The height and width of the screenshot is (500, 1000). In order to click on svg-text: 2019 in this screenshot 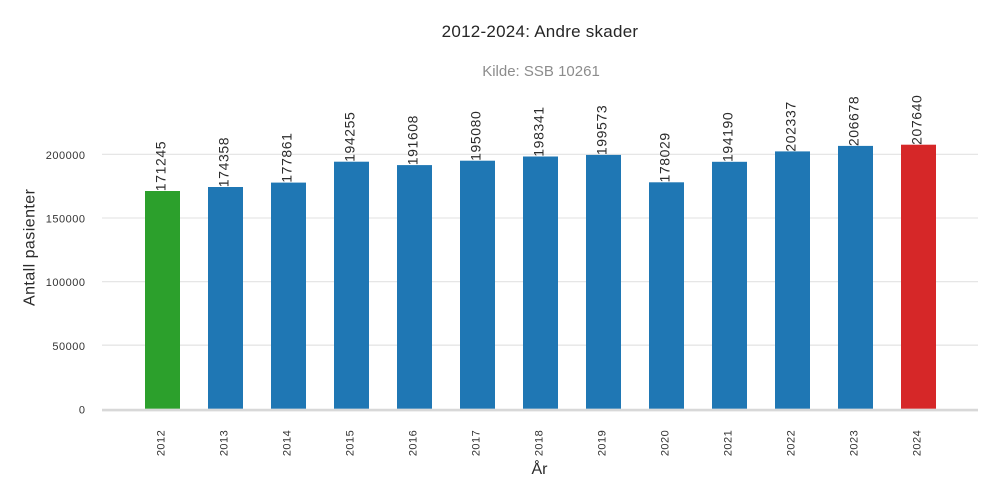, I will do `click(603, 443)`.